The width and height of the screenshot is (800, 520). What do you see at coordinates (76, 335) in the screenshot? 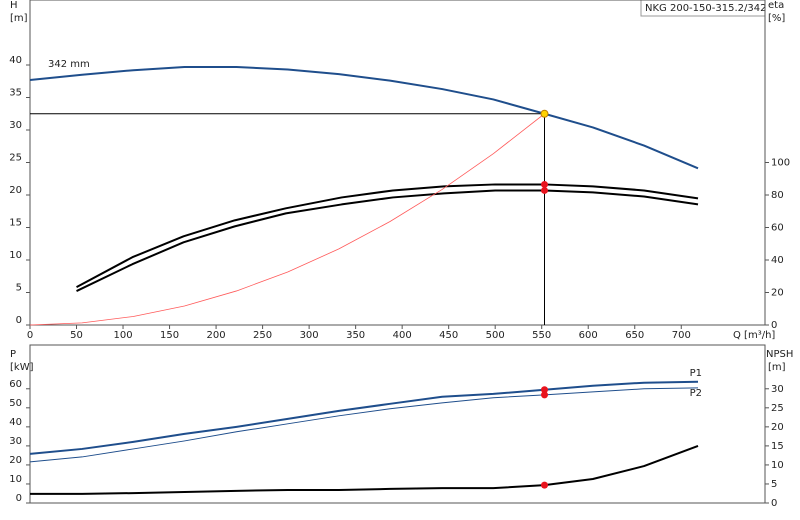
I see `x-tick-label: 50` at bounding box center [76, 335].